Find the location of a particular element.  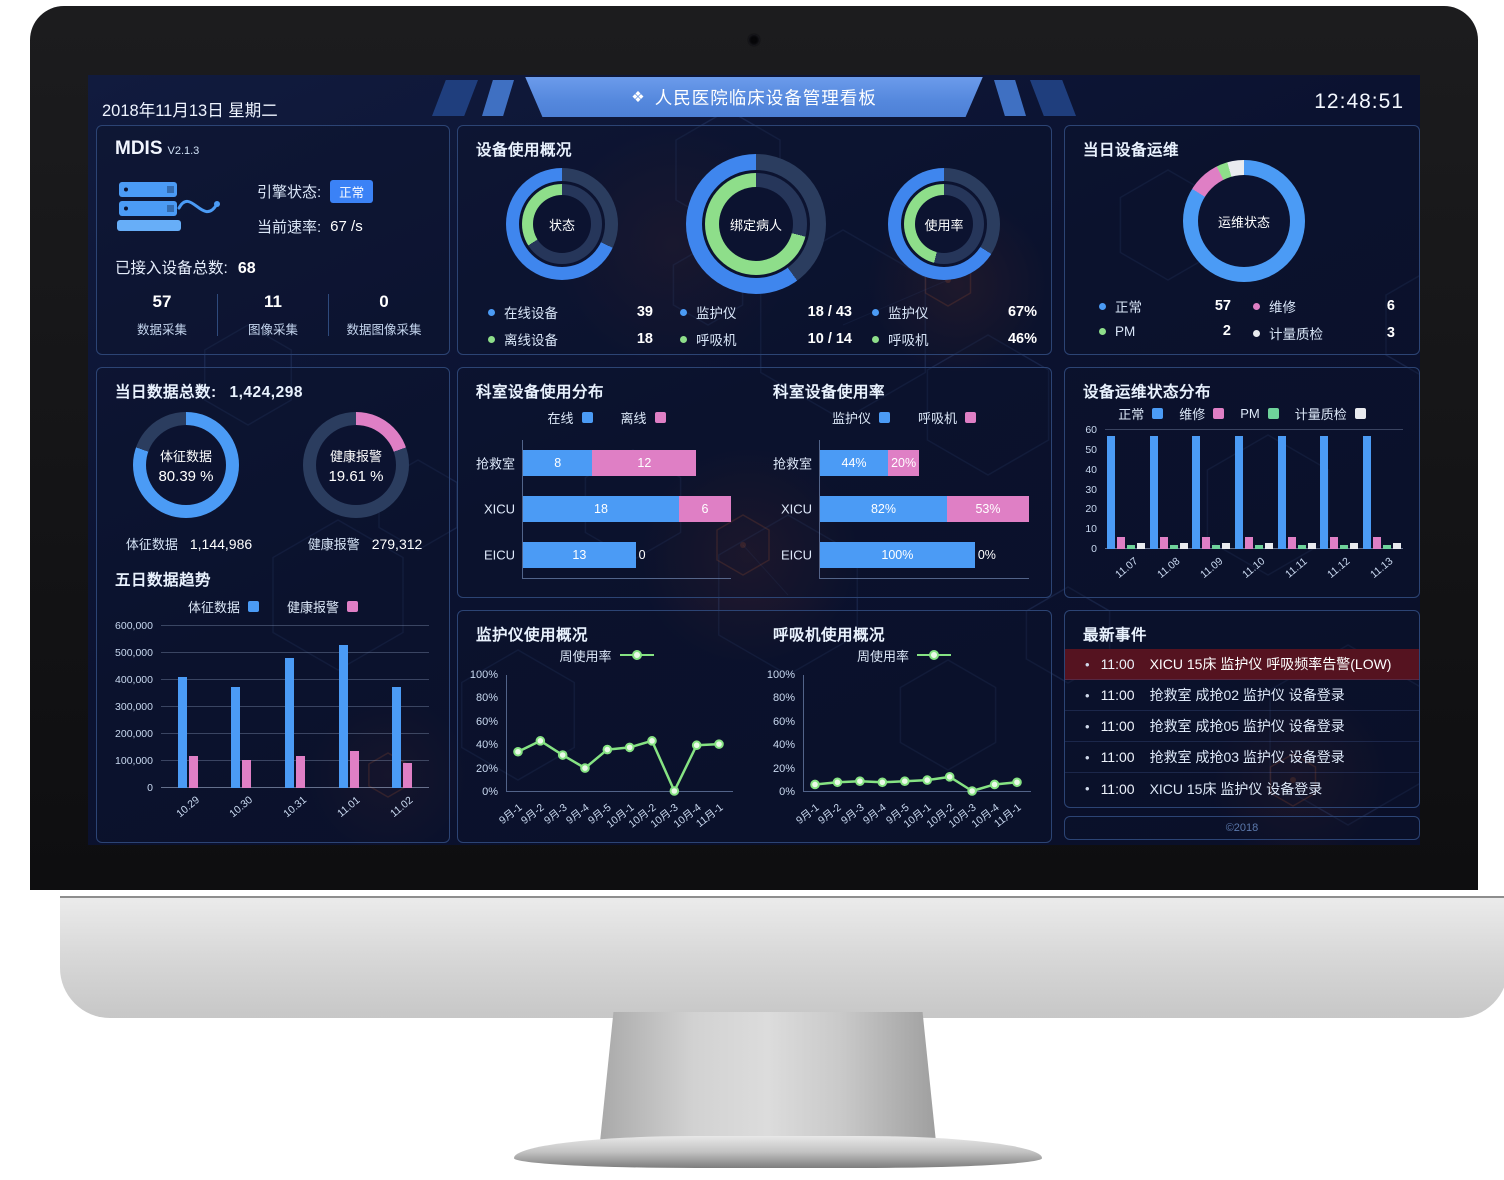

list-item: • 11:00 抢救室 成抢02 监护仪 设备登录 is located at coordinates (1242, 695).